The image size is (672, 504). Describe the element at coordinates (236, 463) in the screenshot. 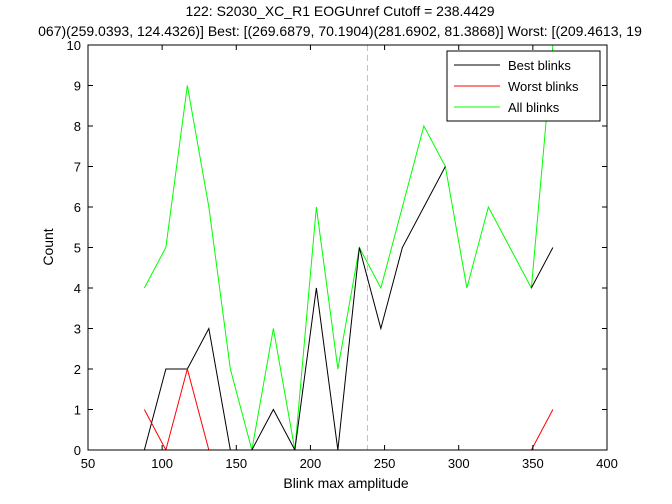

I see `x-tick-label: 150` at that location.